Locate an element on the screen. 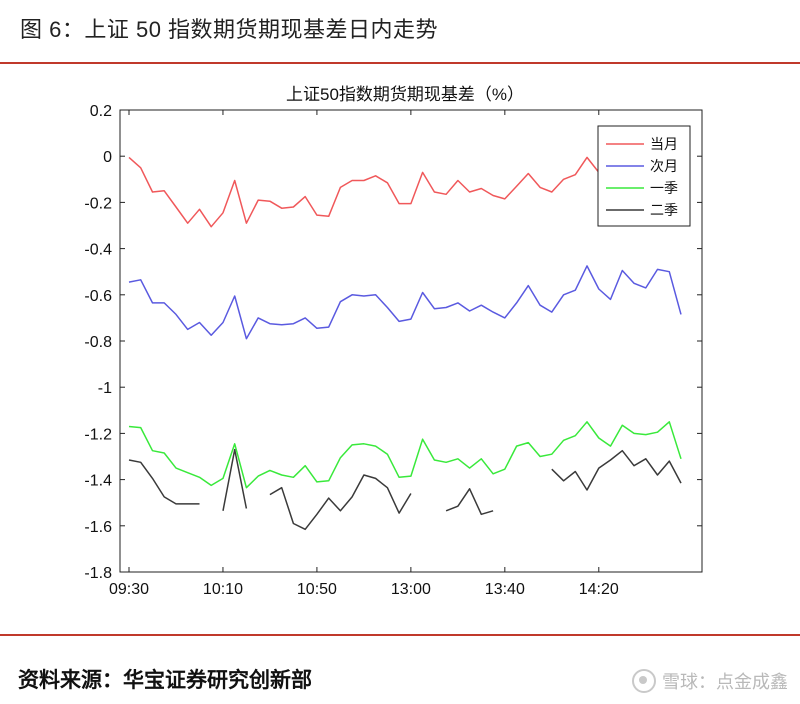 This screenshot has width=800, height=704. y-tick-label: -0.4 is located at coordinates (98, 250).